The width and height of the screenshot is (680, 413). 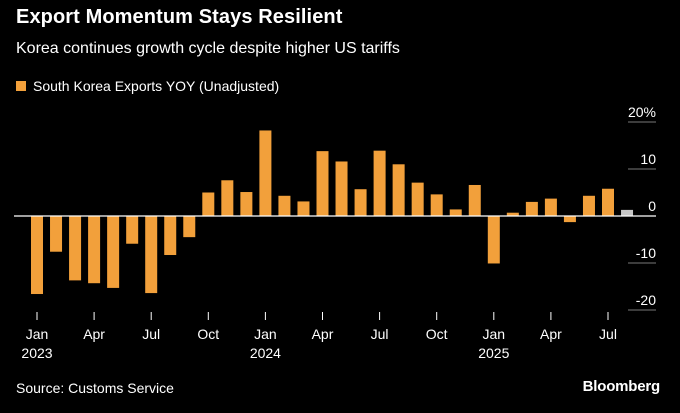 I want to click on y-tick-label: 10, so click(x=648, y=159).